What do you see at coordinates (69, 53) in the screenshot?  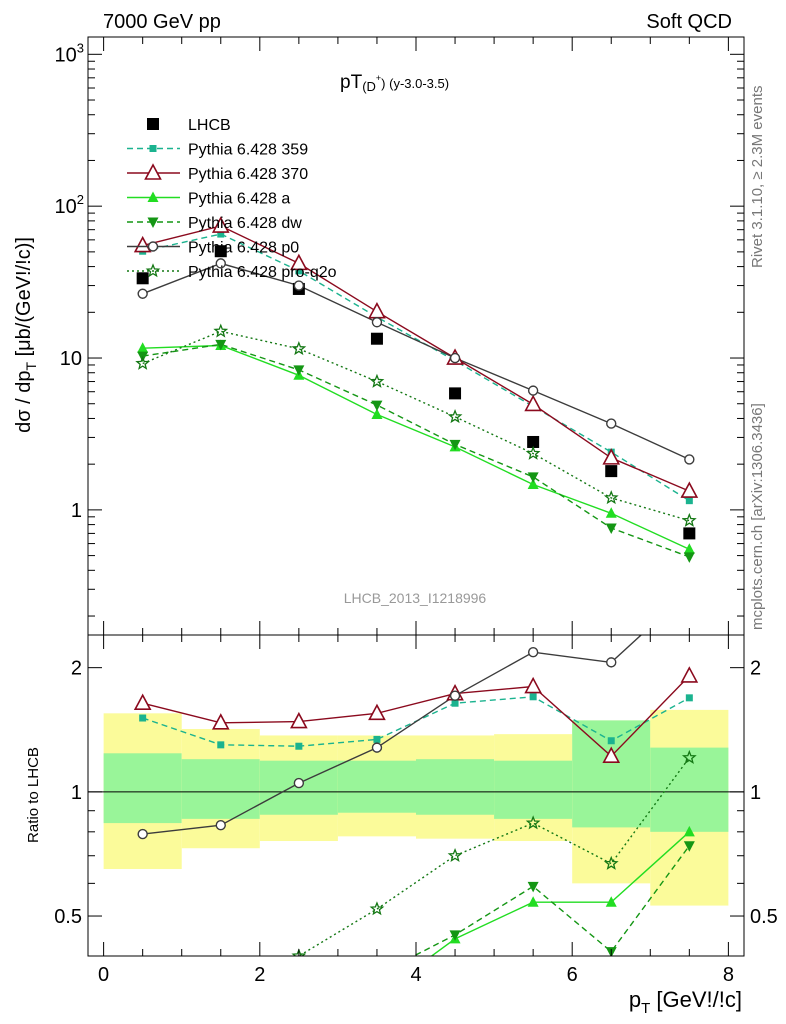 I see `main-ytick-label-3: 103` at bounding box center [69, 53].